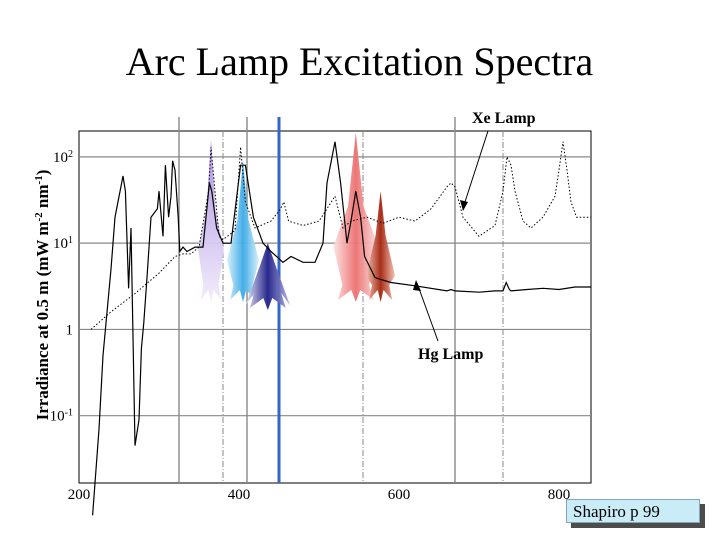 The width and height of the screenshot is (719, 539). Describe the element at coordinates (70, 240) in the screenshot. I see `y-tick-exponent: 1` at that location.